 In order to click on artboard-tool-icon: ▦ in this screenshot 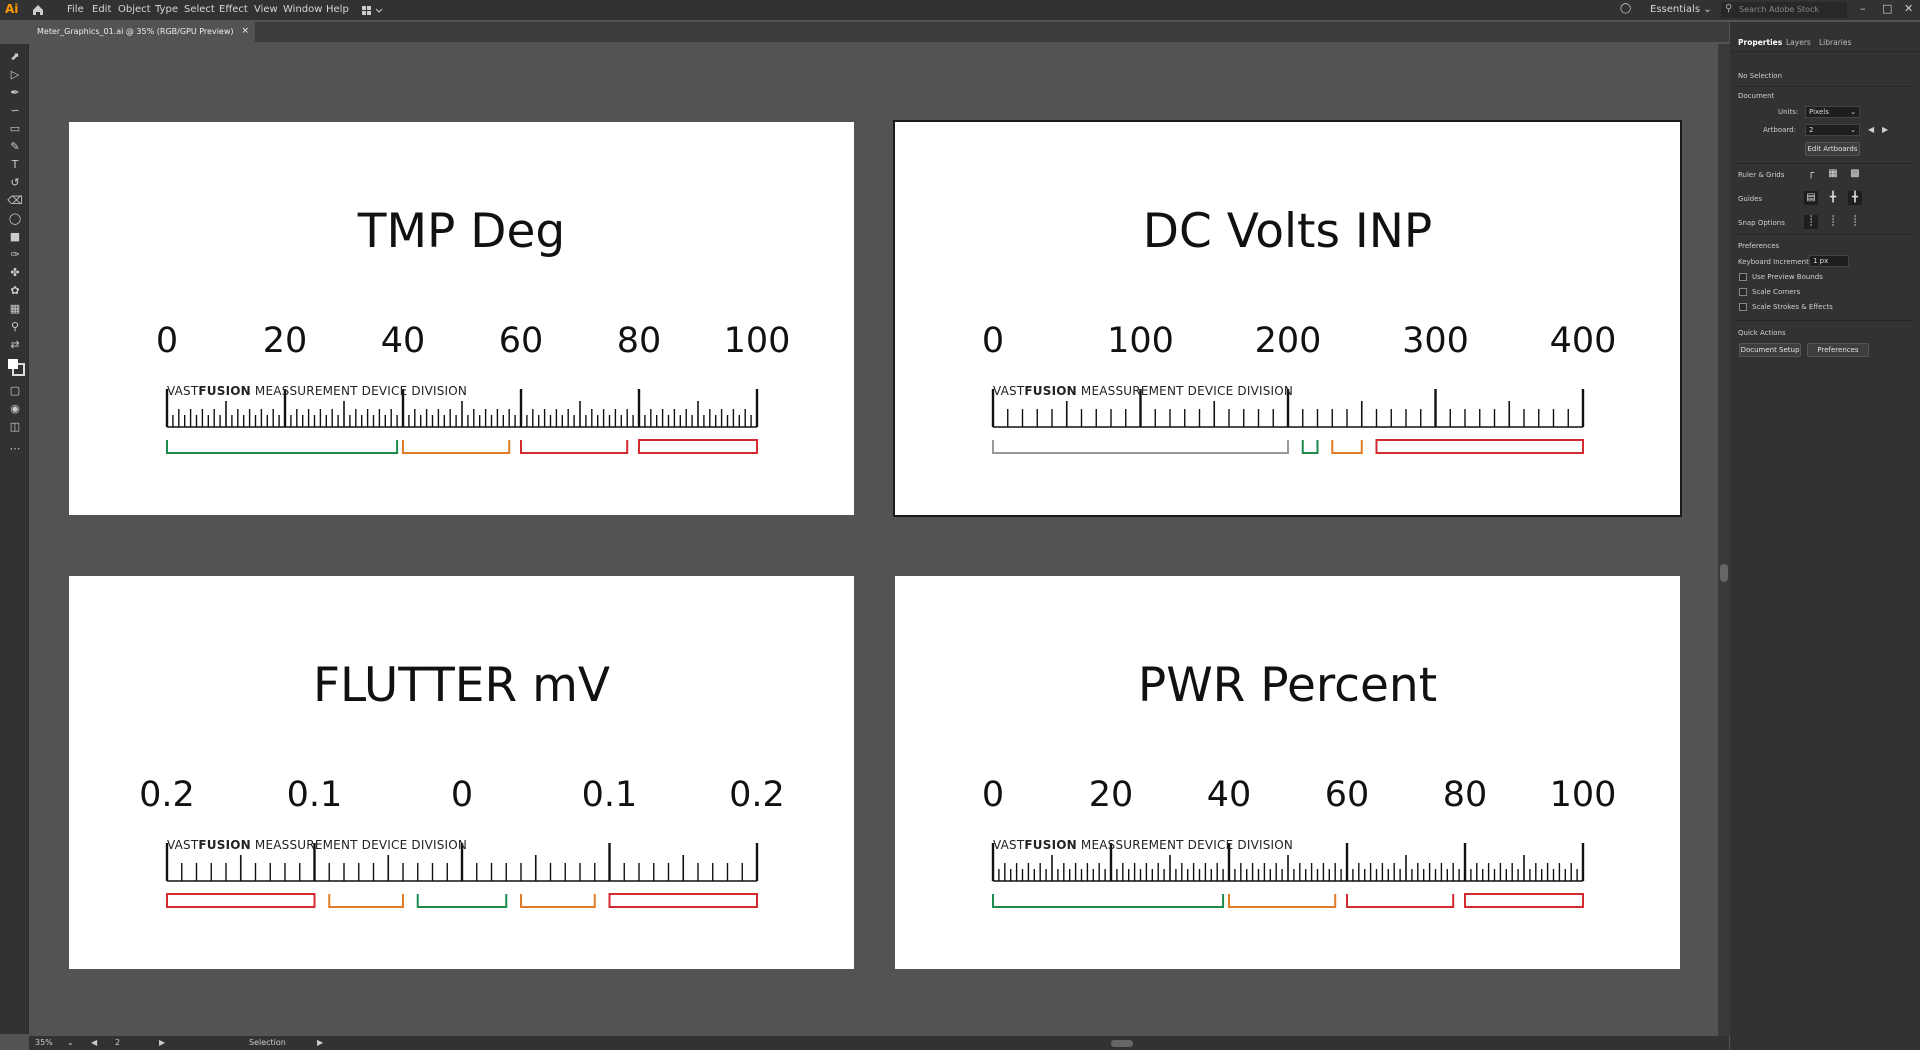, I will do `click(15, 308)`.